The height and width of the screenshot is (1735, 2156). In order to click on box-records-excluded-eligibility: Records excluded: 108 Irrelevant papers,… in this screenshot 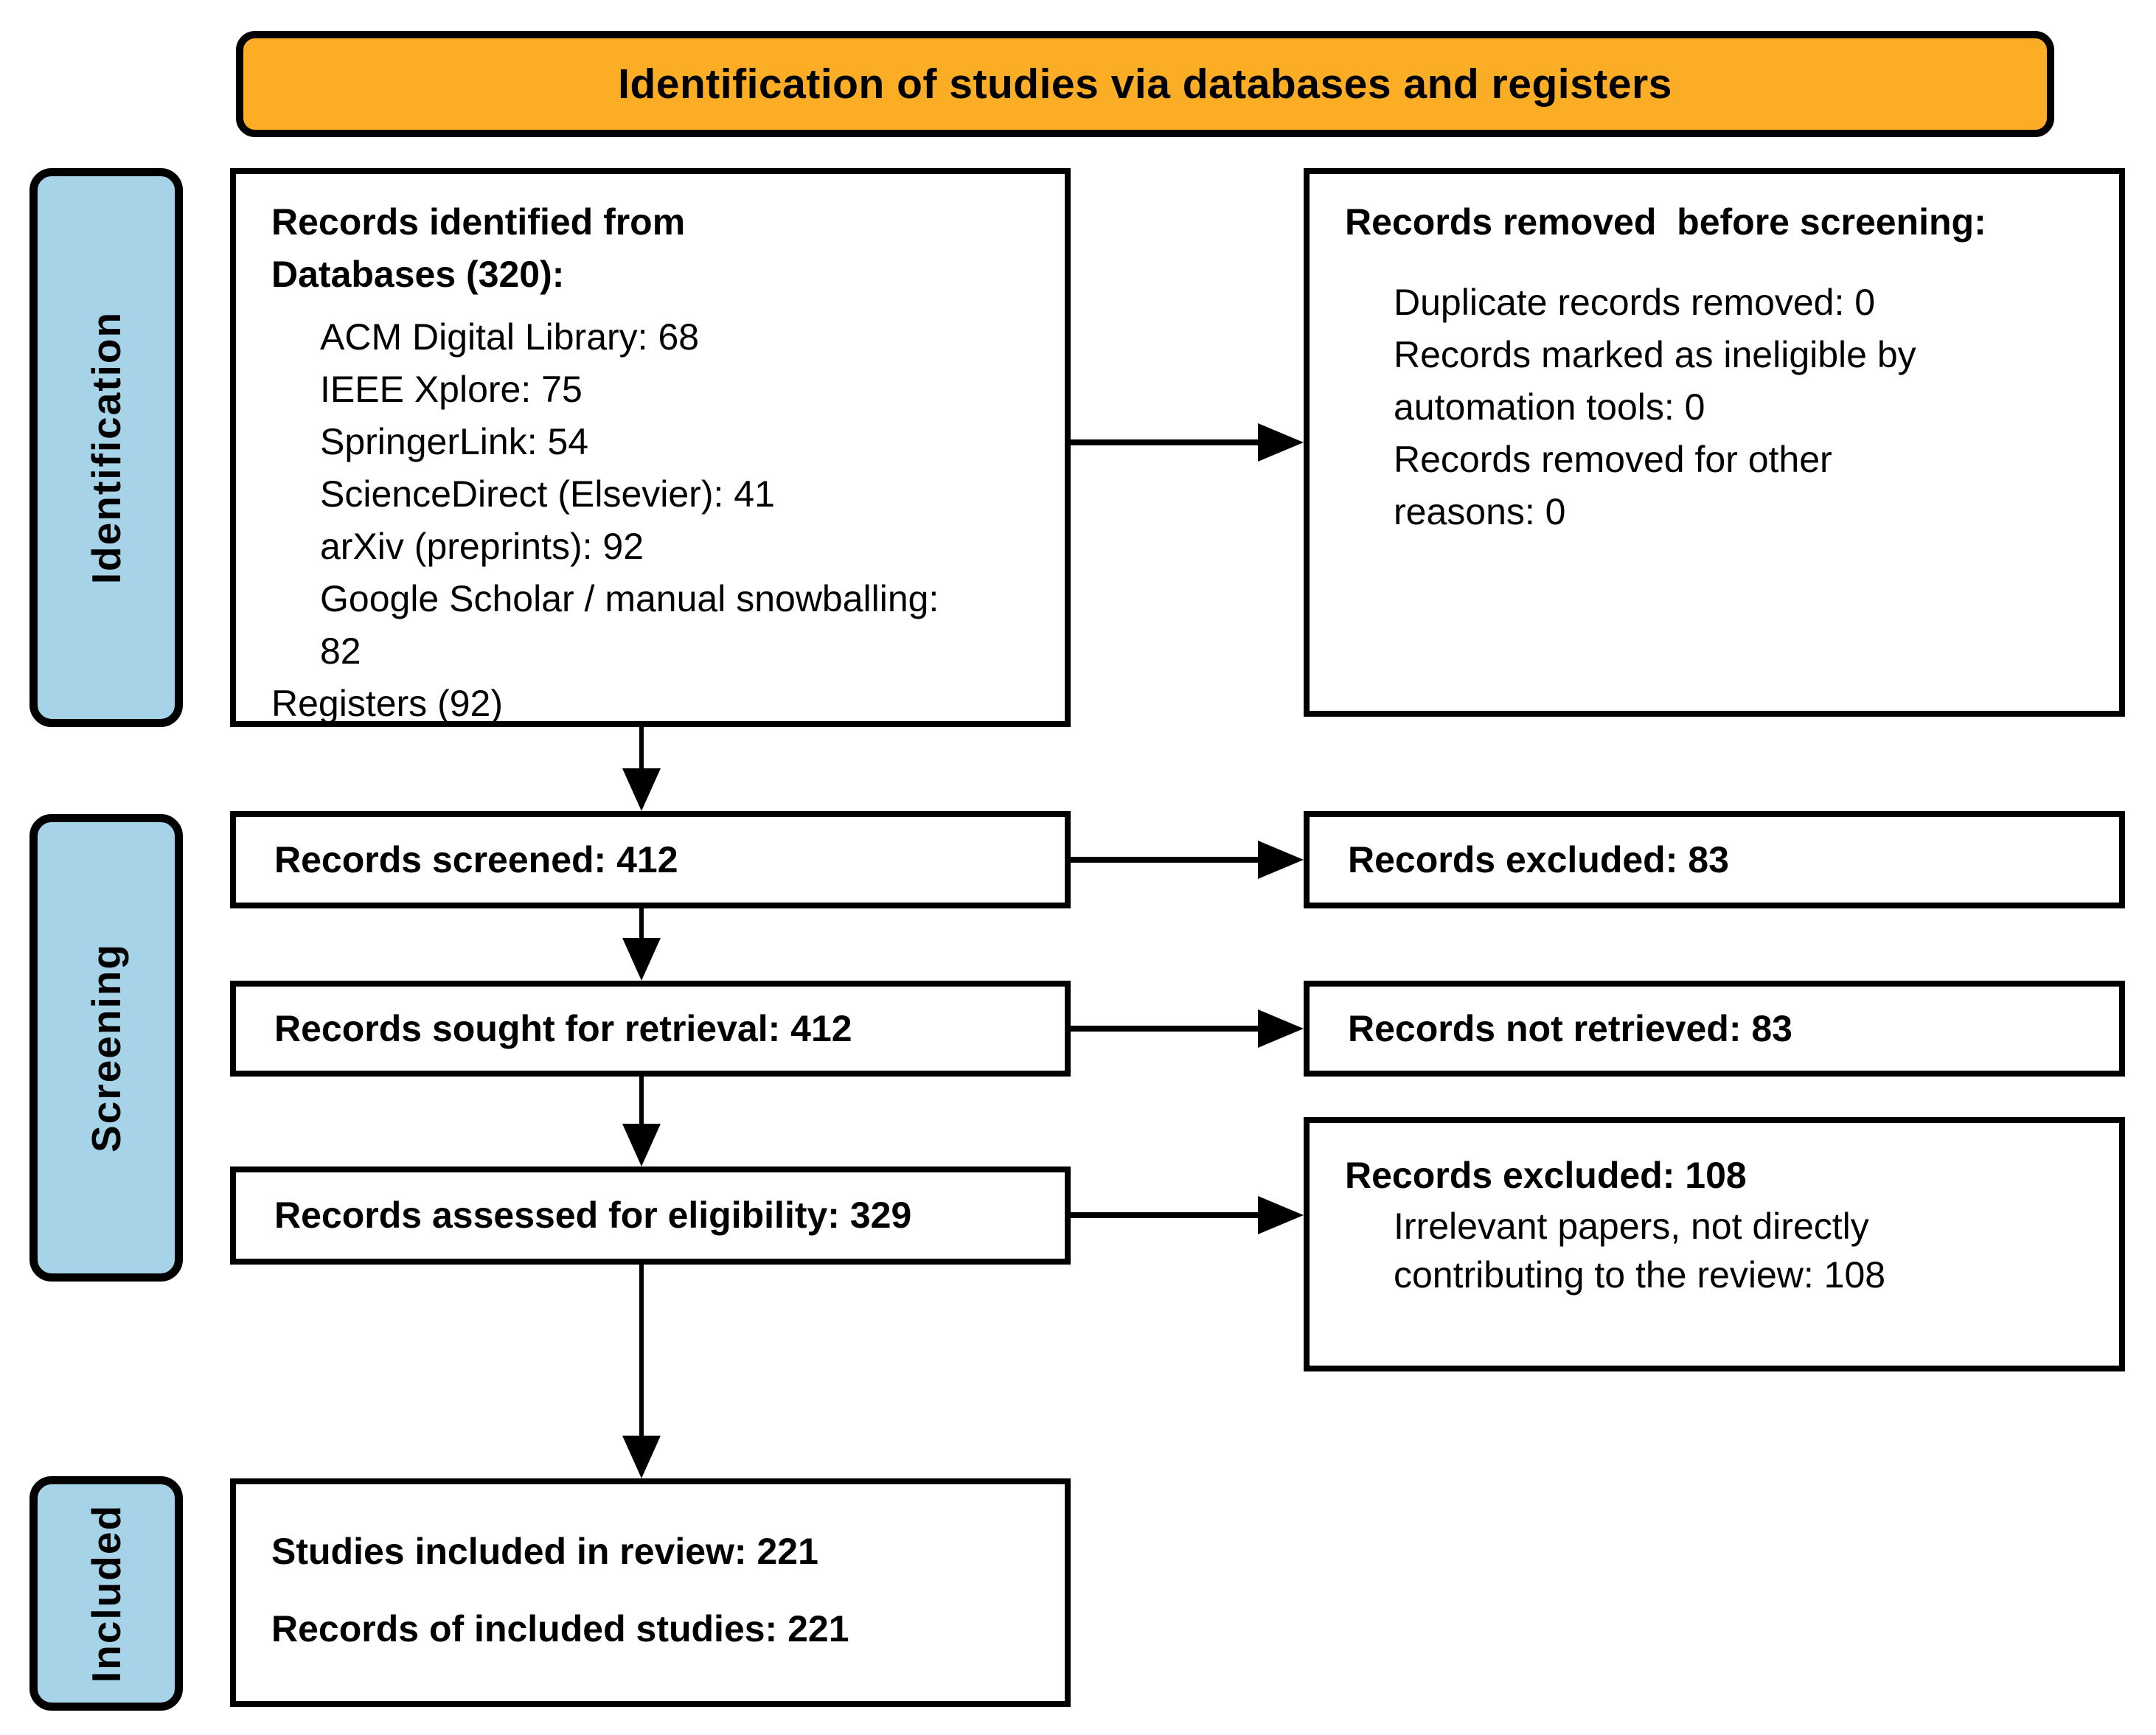, I will do `click(1714, 1244)`.